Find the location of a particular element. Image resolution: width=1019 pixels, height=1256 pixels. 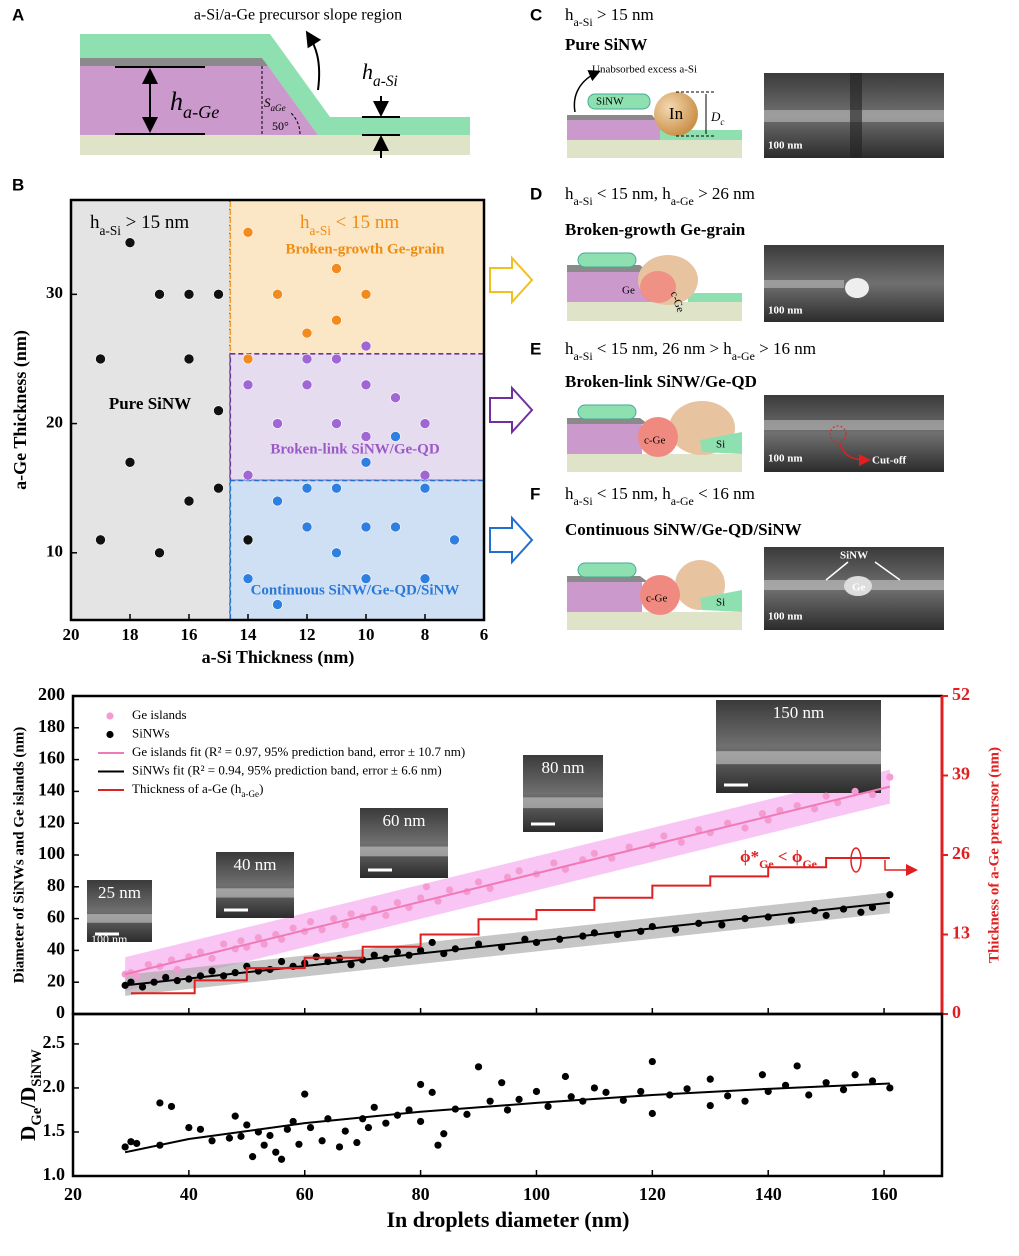

y-tick-label: 140 is located at coordinates (51, 790).